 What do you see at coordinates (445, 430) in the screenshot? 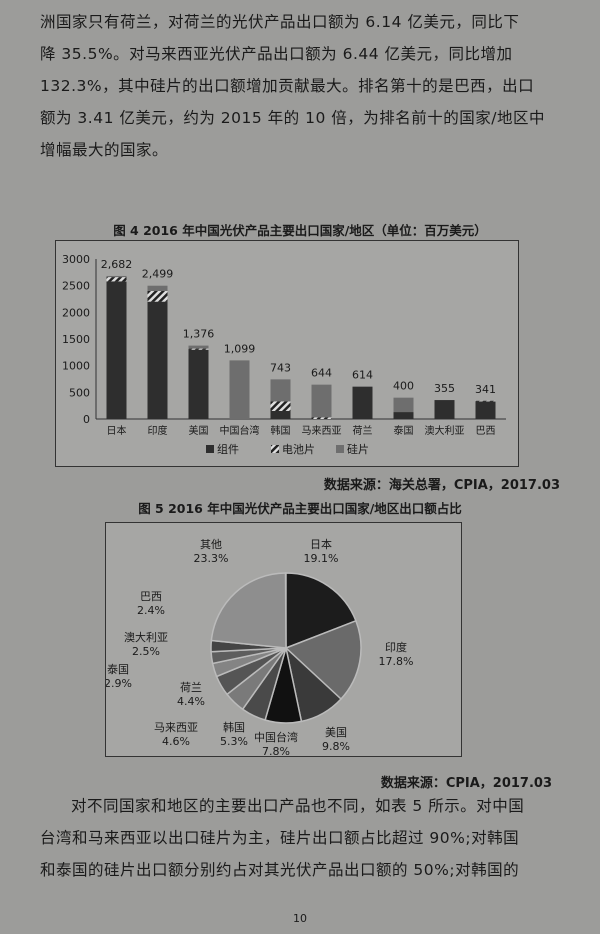
I see `x-tick-label: 澳大利亚` at bounding box center [445, 430].